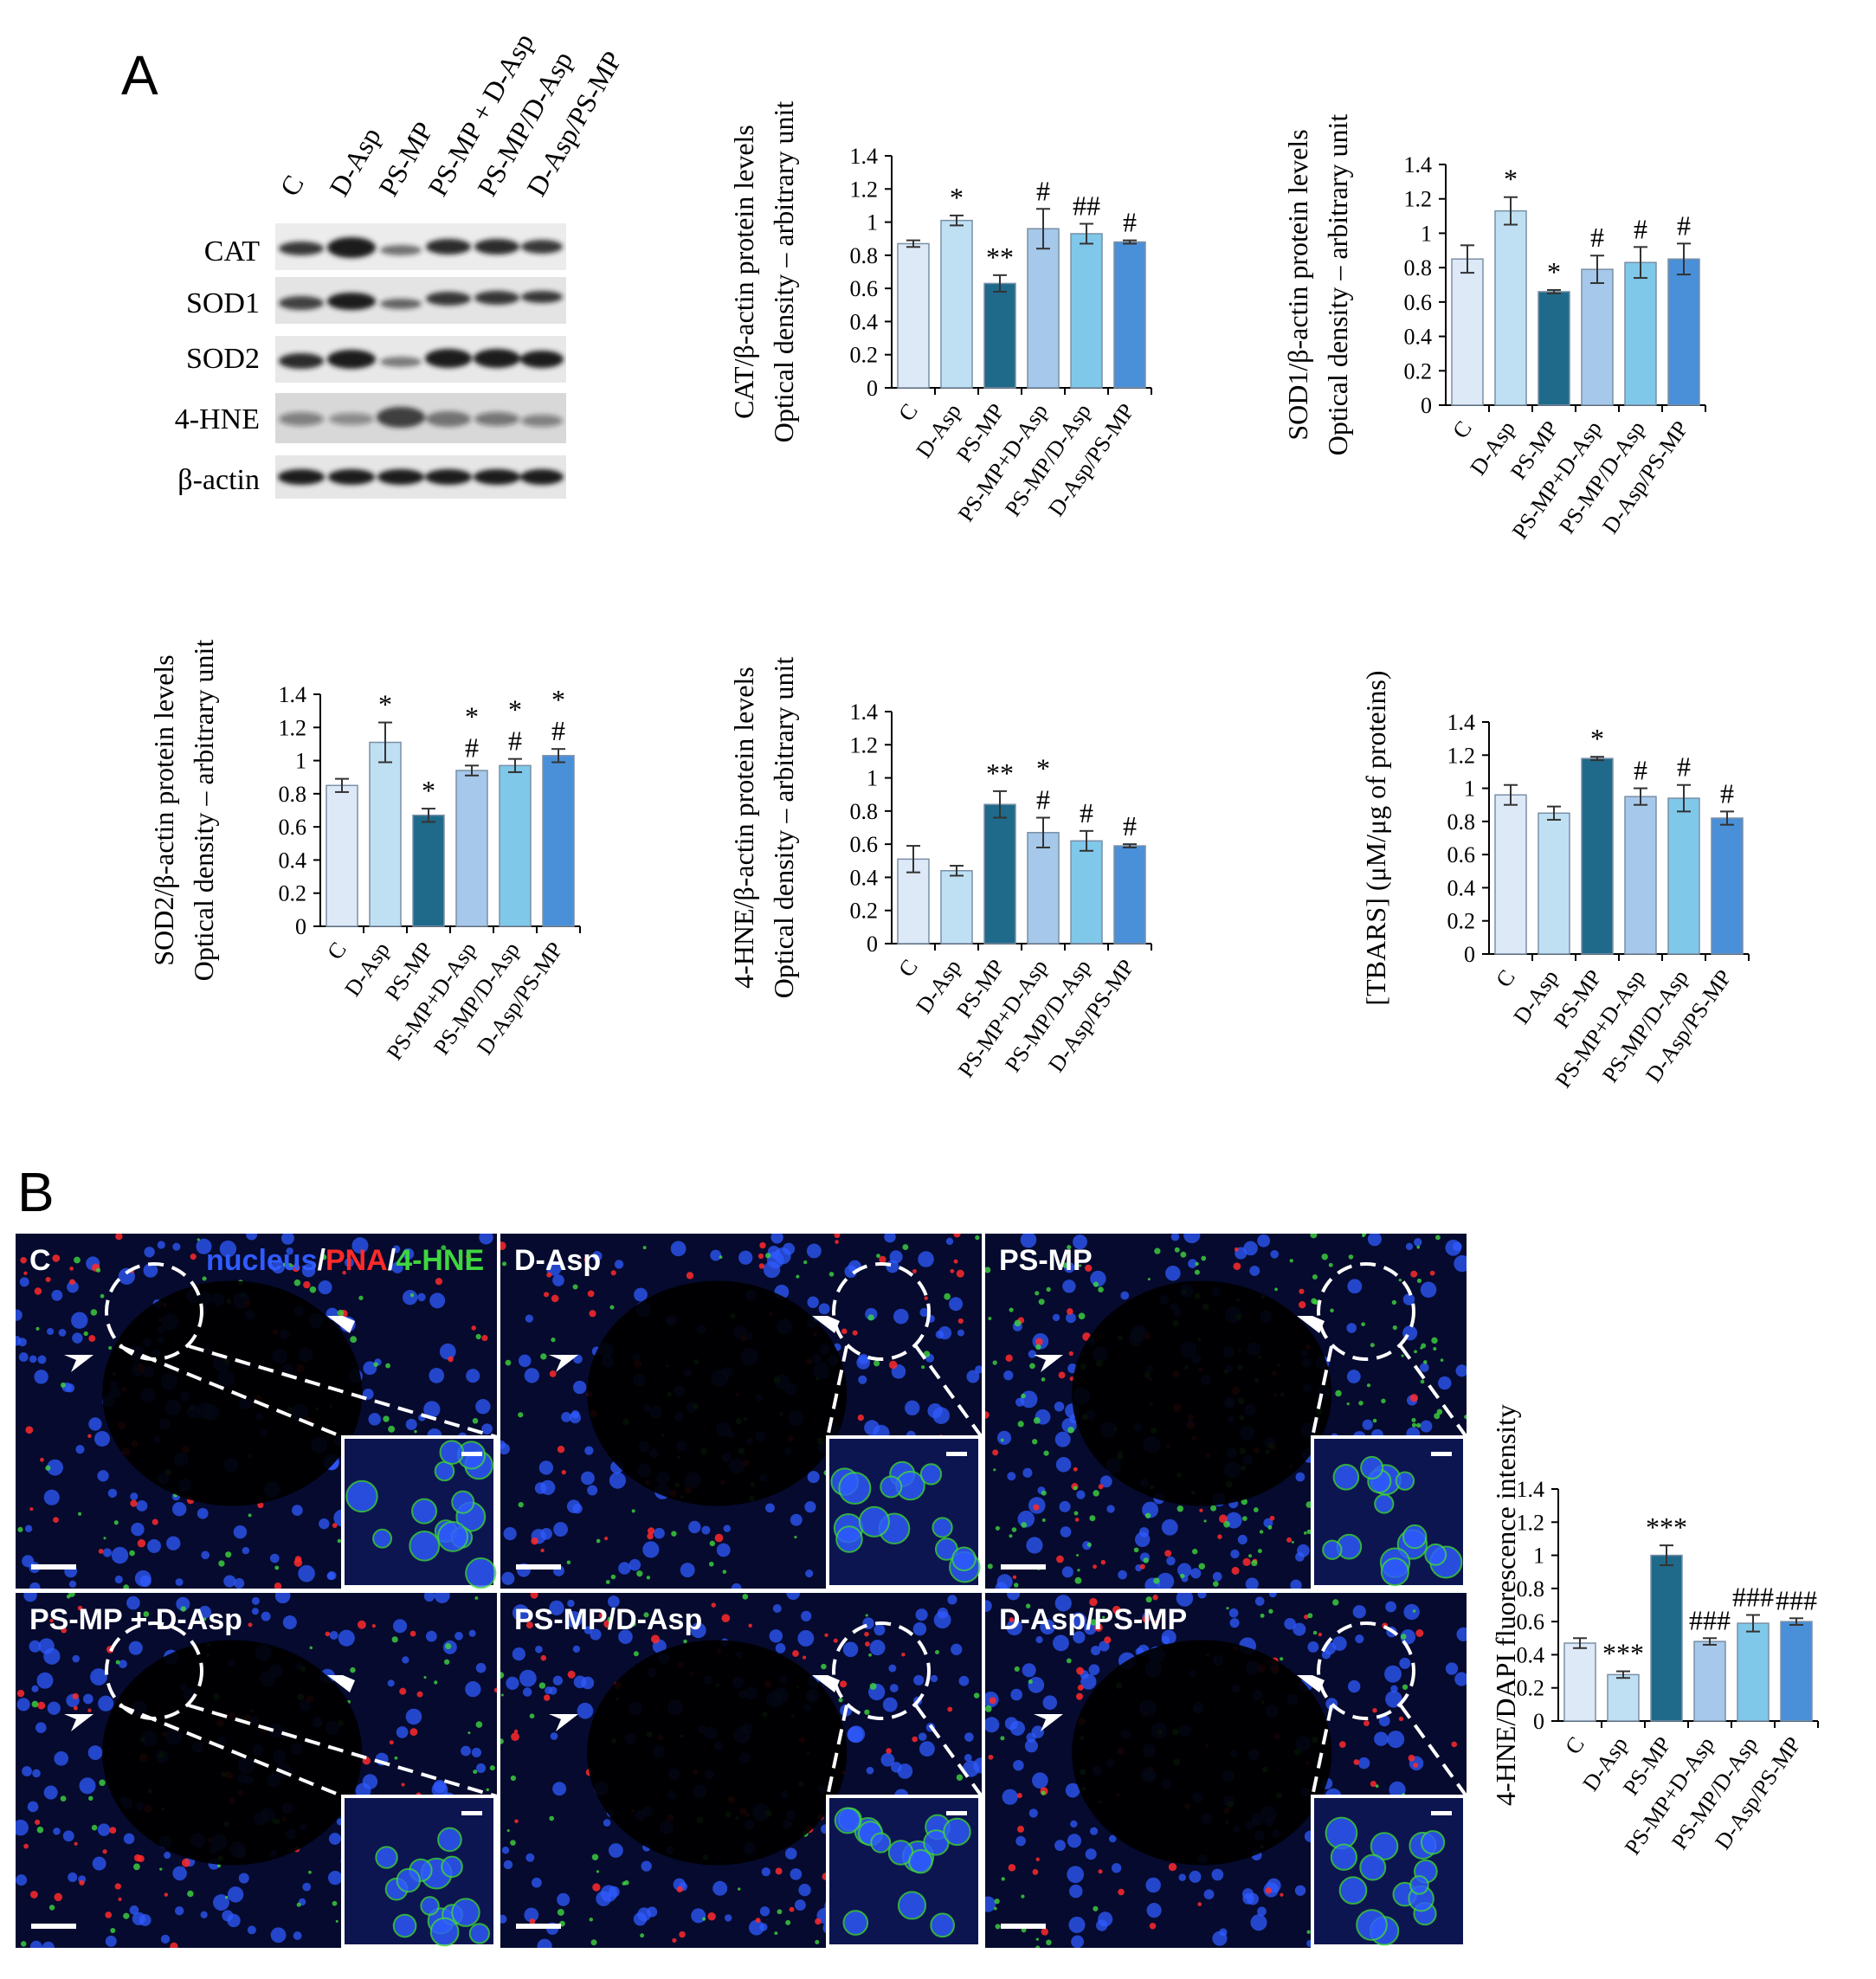 The height and width of the screenshot is (1979, 1876). What do you see at coordinates (1575, 1745) in the screenshot?
I see `x-tick-label: C` at bounding box center [1575, 1745].